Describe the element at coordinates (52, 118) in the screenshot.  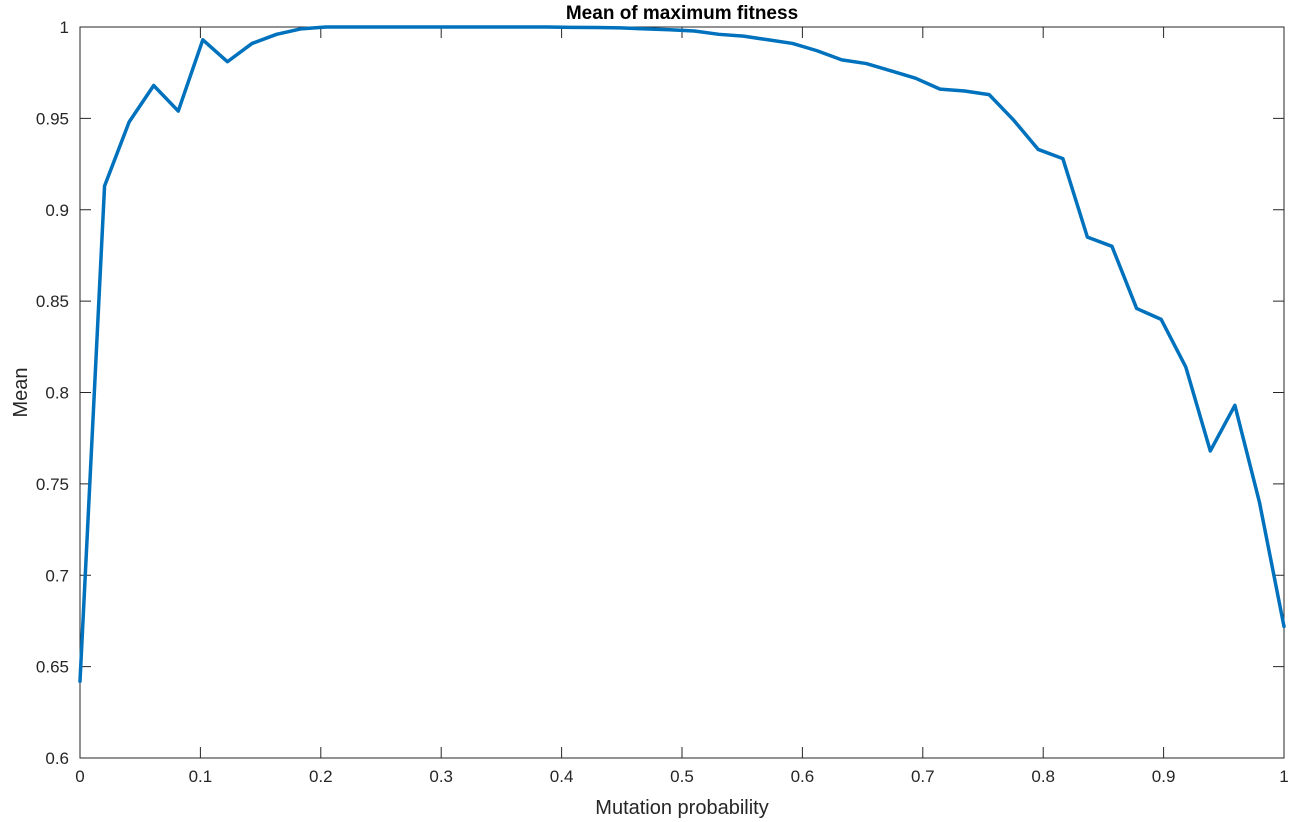
I see `y-tick-label: 0.95` at that location.